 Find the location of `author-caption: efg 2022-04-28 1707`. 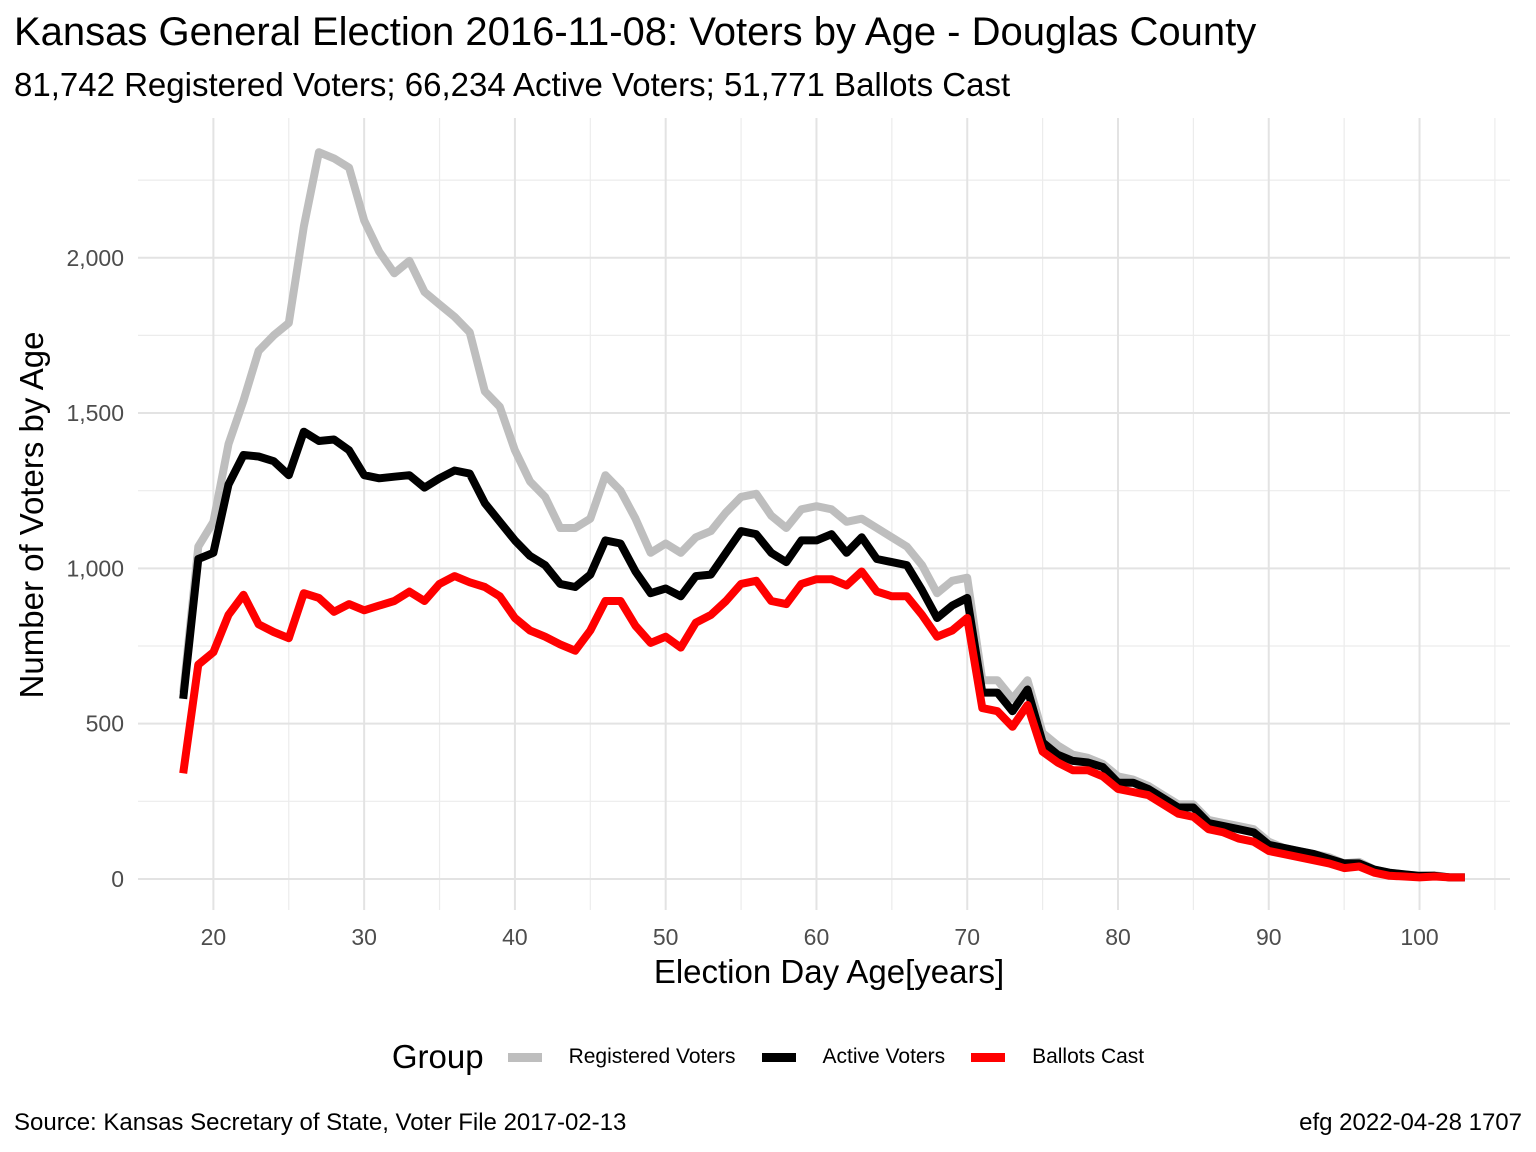

author-caption: efg 2022-04-28 1707 is located at coordinates (1410, 1122).